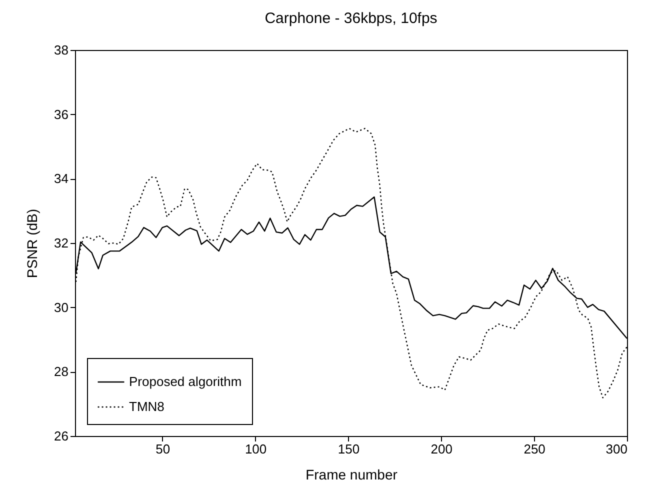 The height and width of the screenshot is (503, 651). I want to click on y-axis-title: PSNR (dB), so click(32, 243).